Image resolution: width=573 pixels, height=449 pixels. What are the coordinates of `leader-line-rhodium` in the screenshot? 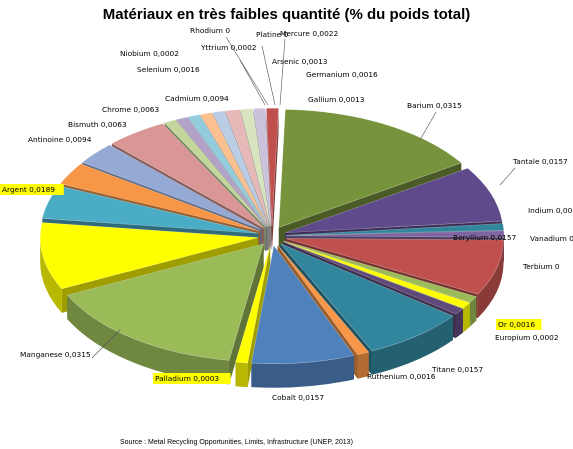 It's located at (247, 71).